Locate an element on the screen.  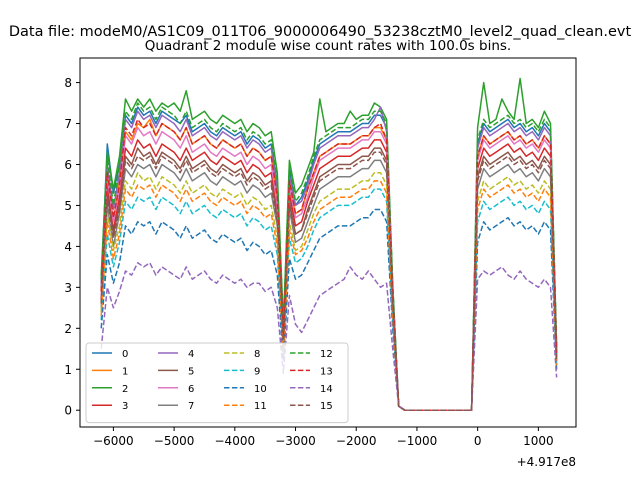
y-tick-label: 5 is located at coordinates (68, 206).